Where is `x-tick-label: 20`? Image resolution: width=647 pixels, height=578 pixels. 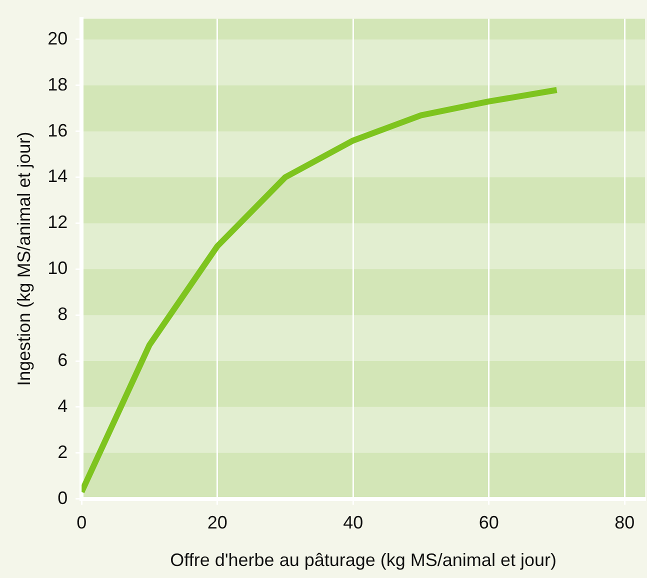
x-tick-label: 20 is located at coordinates (217, 522).